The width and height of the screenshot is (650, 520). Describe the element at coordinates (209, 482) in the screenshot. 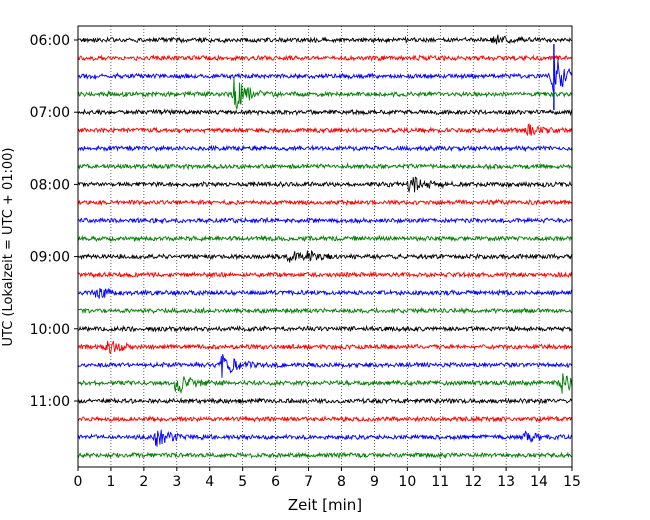

I see `x-tick-label: 4` at that location.